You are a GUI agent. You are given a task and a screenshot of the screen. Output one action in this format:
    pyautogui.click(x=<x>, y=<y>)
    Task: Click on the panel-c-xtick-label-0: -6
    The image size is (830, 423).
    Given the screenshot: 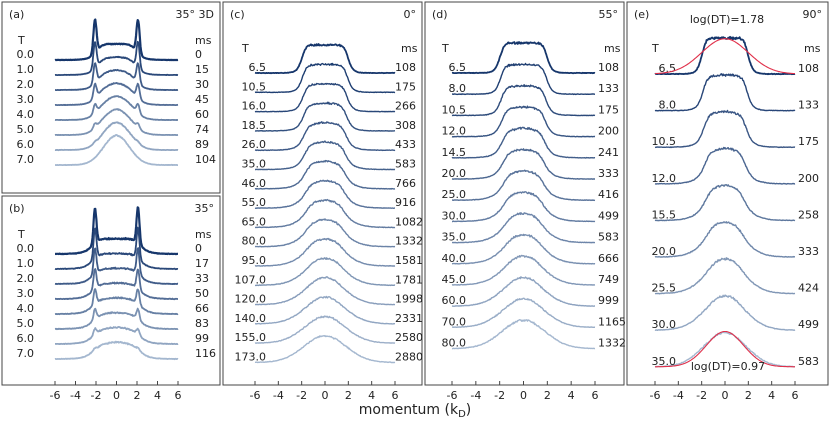 What is the action you would take?
    pyautogui.click(x=255, y=395)
    